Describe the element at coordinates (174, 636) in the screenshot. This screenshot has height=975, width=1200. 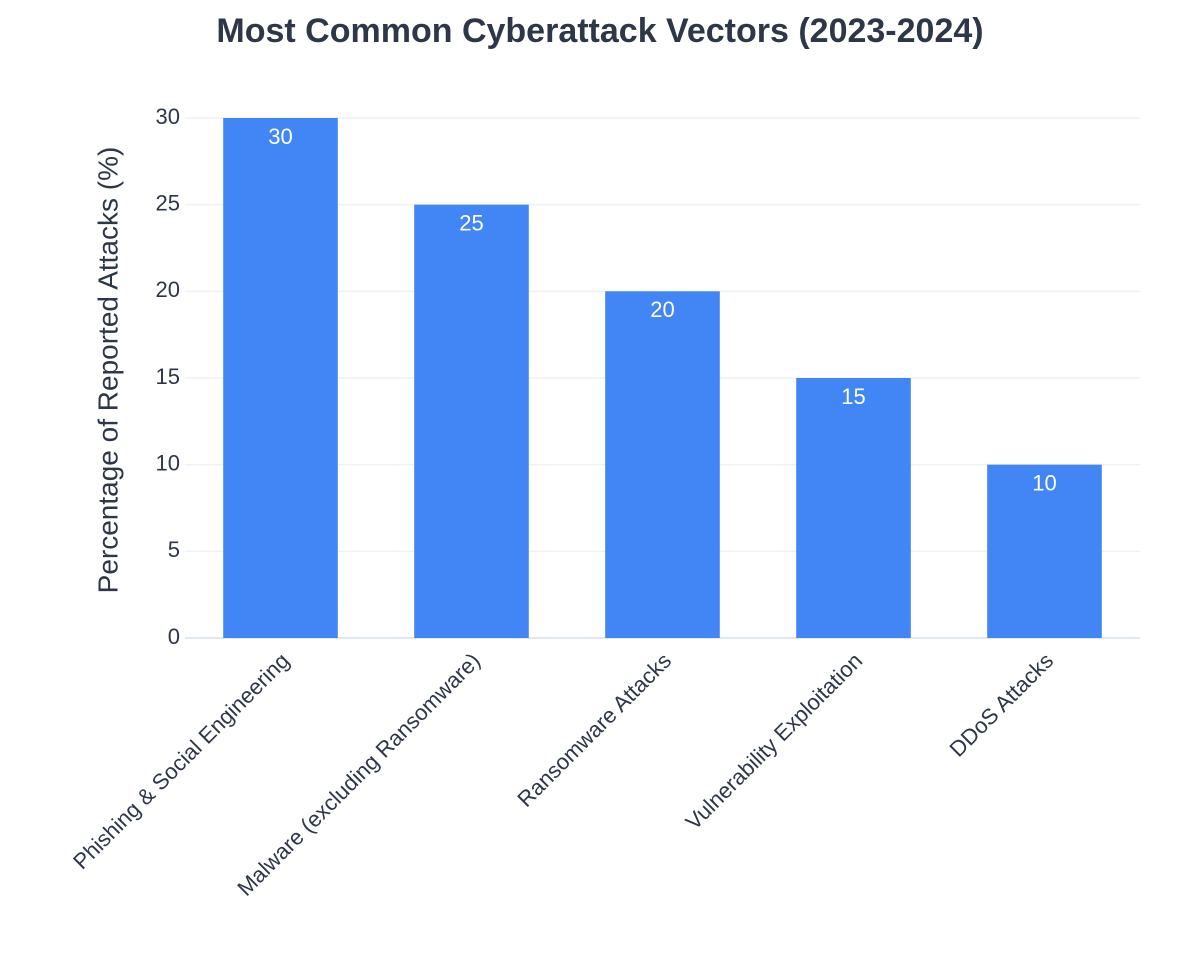
I see `y-tick-label: 0` at that location.